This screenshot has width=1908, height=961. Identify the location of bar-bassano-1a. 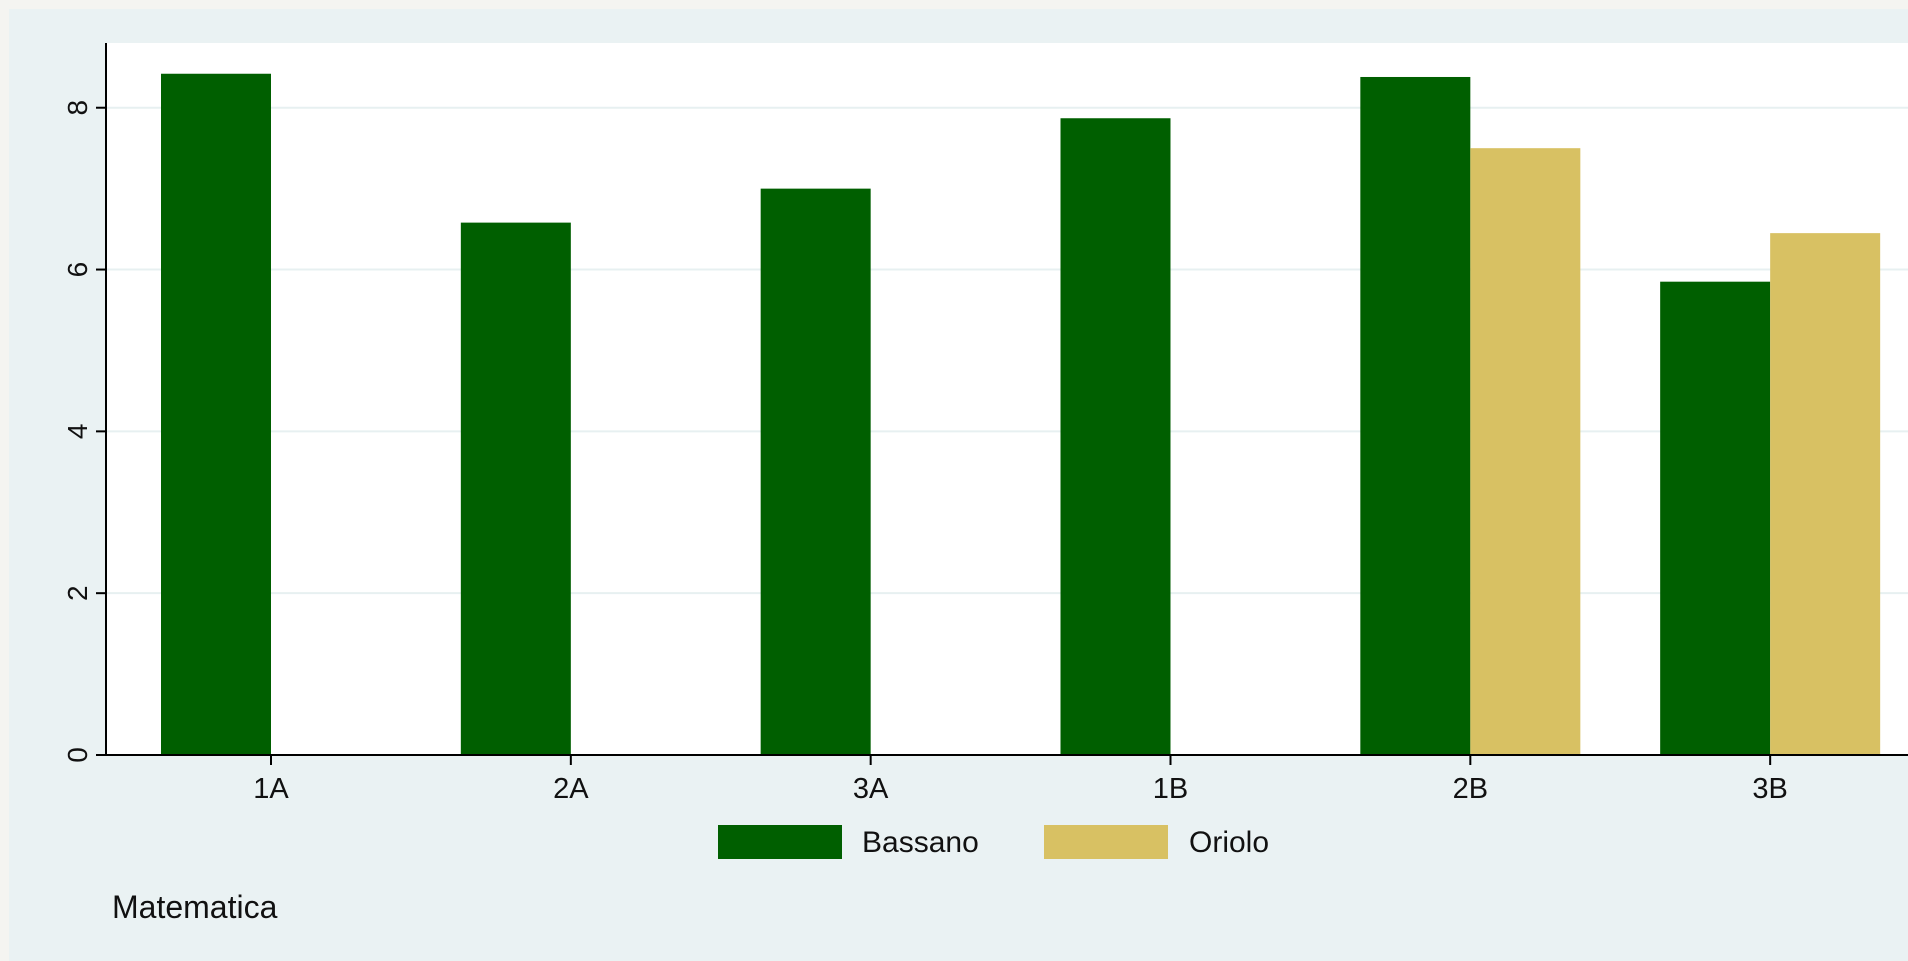
(216, 414).